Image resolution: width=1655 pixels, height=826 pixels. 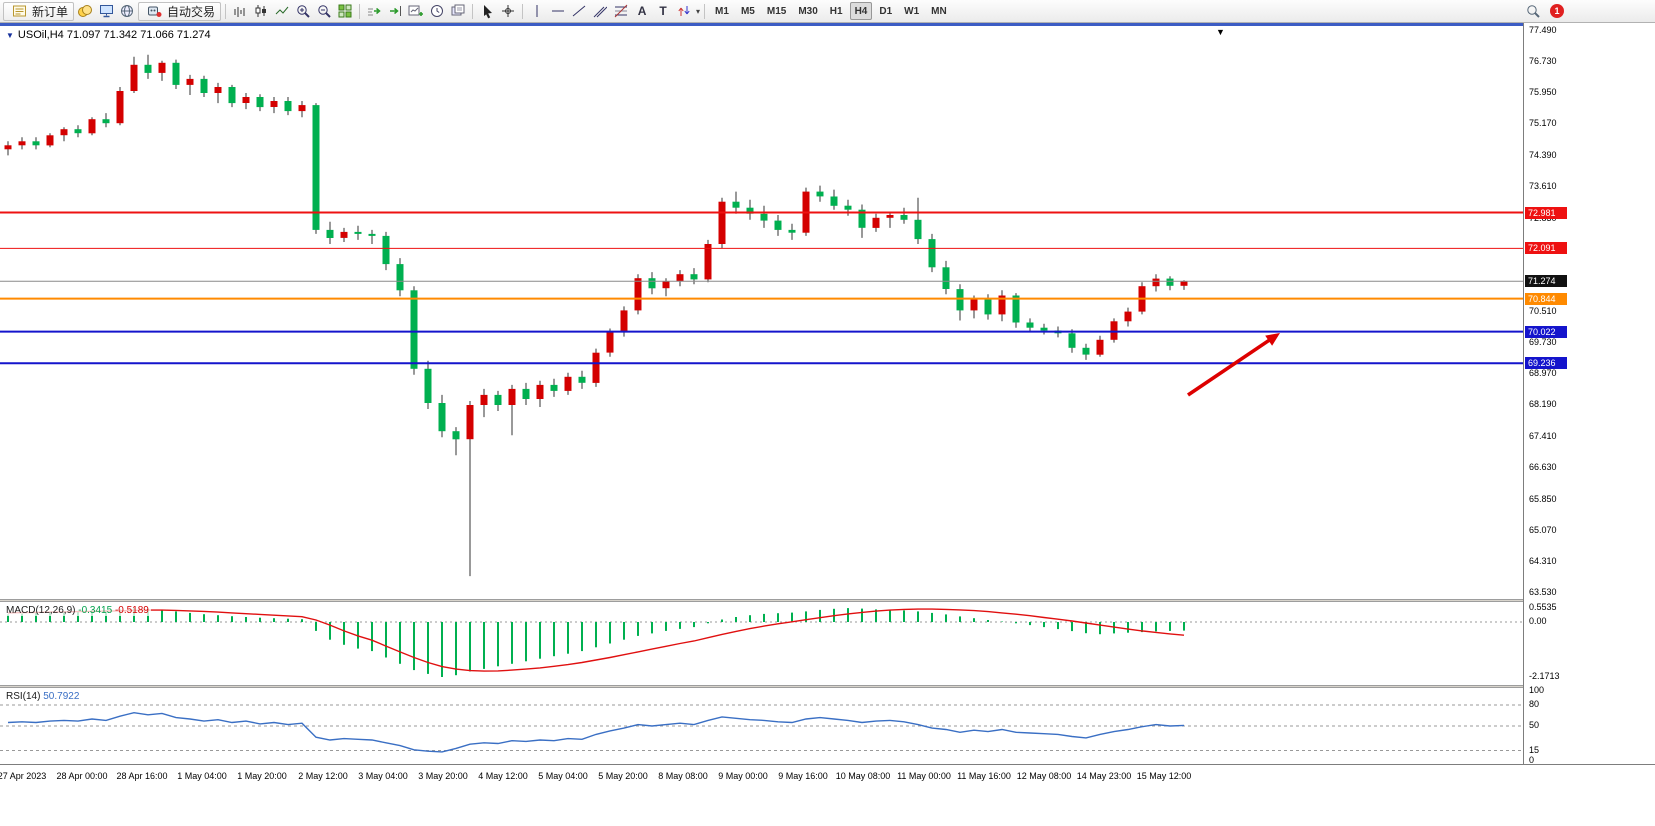 I want to click on auto-scroll-icon, so click(x=374, y=11).